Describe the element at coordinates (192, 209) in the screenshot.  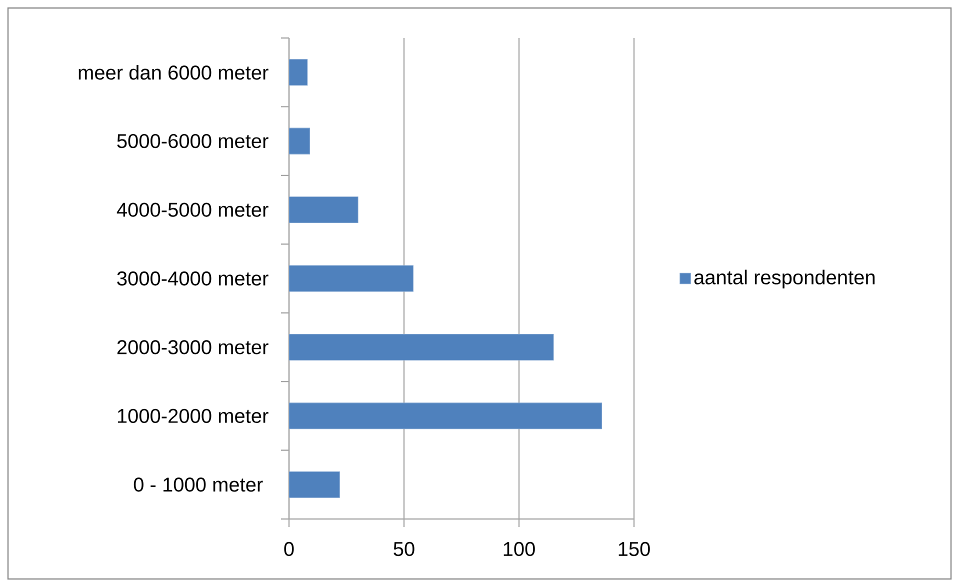
I see `y-tick-label: 4000-5000 meter` at that location.